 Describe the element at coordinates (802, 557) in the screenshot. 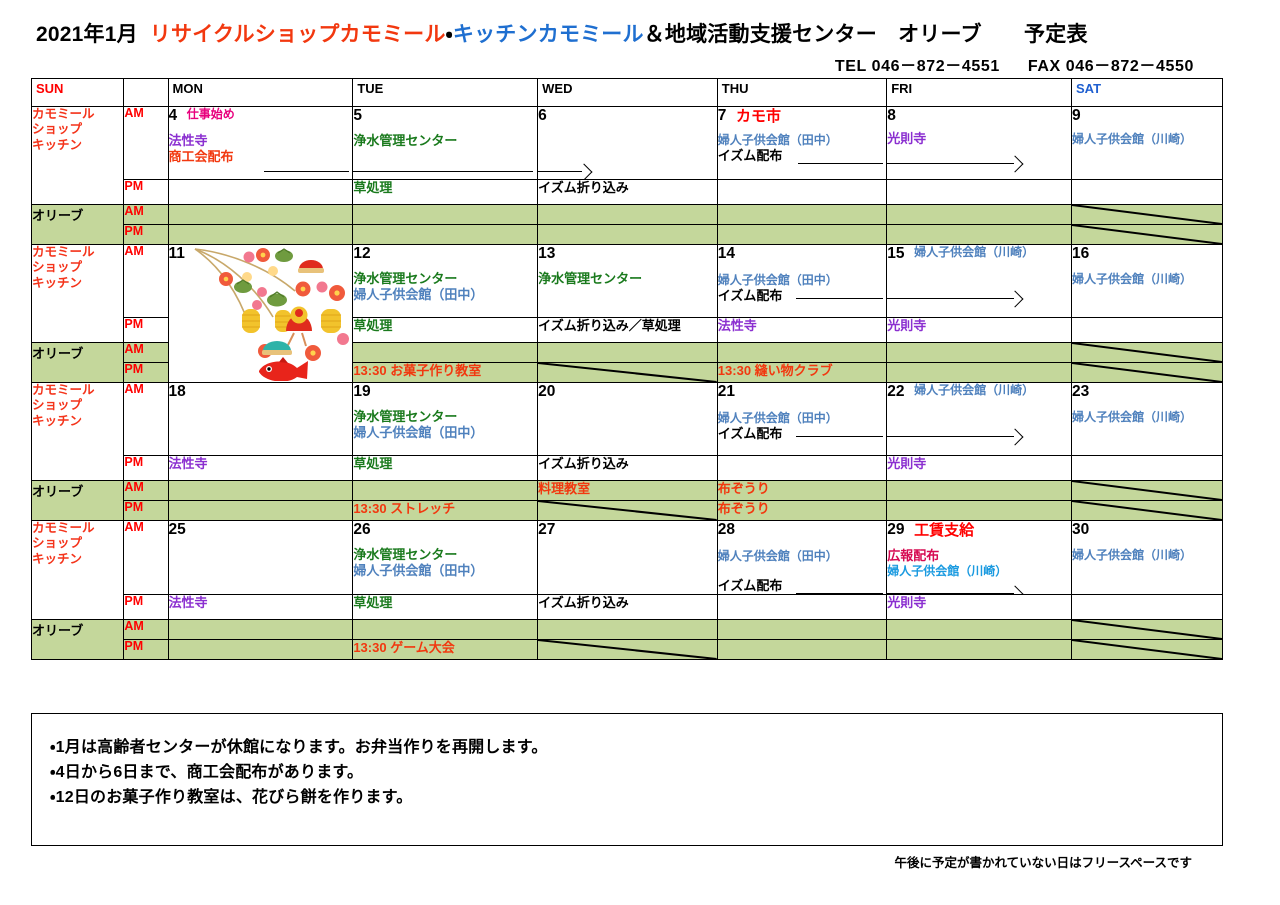

I see `cell-week4-thu-am: 28 婦人子供会館（田中） イズム配布` at that location.